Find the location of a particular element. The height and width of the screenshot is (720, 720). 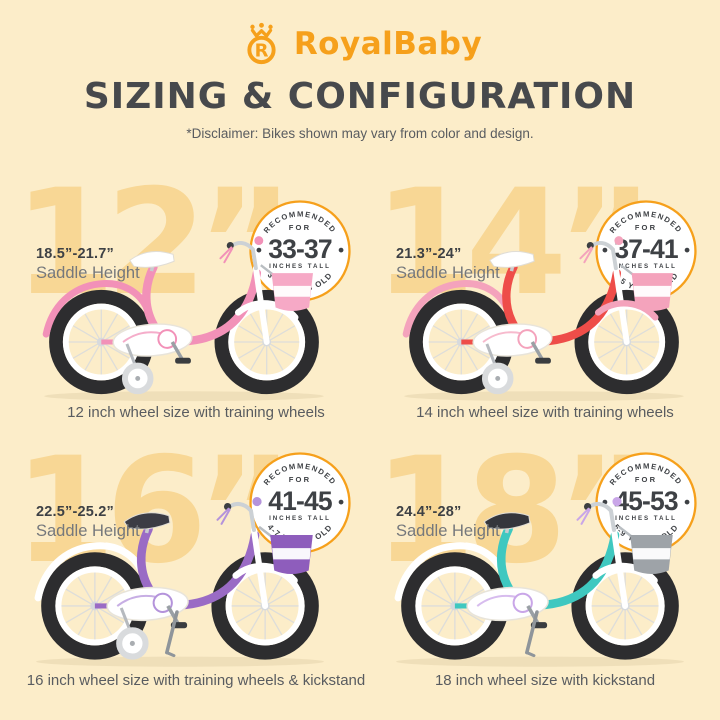

wheel-caption: 18 inch wheel size with kickstand is located at coordinates (545, 680).